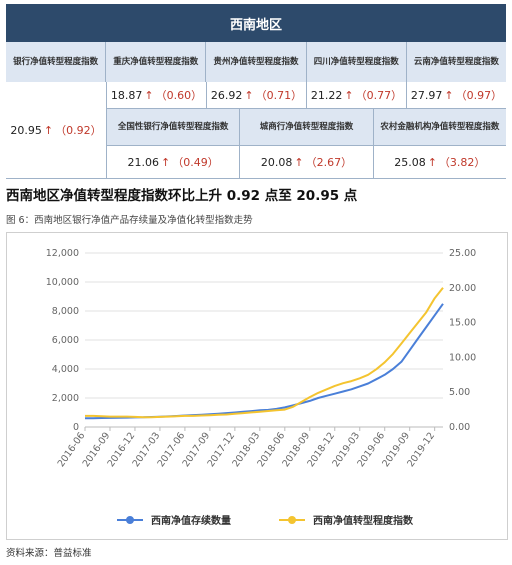 The width and height of the screenshot is (512, 565). I want to click on rural-institution-value-cell: 25.08 ↑ （3.82）, so click(440, 162).